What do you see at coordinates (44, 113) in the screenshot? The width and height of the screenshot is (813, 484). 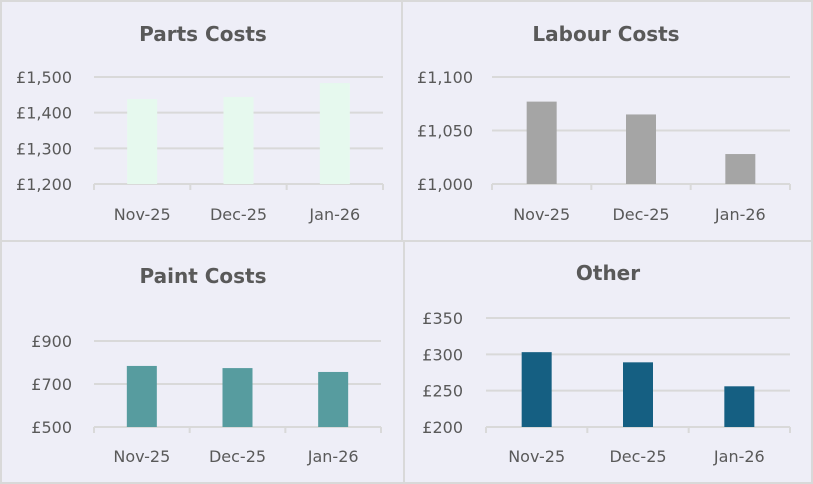 I see `y-tick-label: £1,400` at bounding box center [44, 113].